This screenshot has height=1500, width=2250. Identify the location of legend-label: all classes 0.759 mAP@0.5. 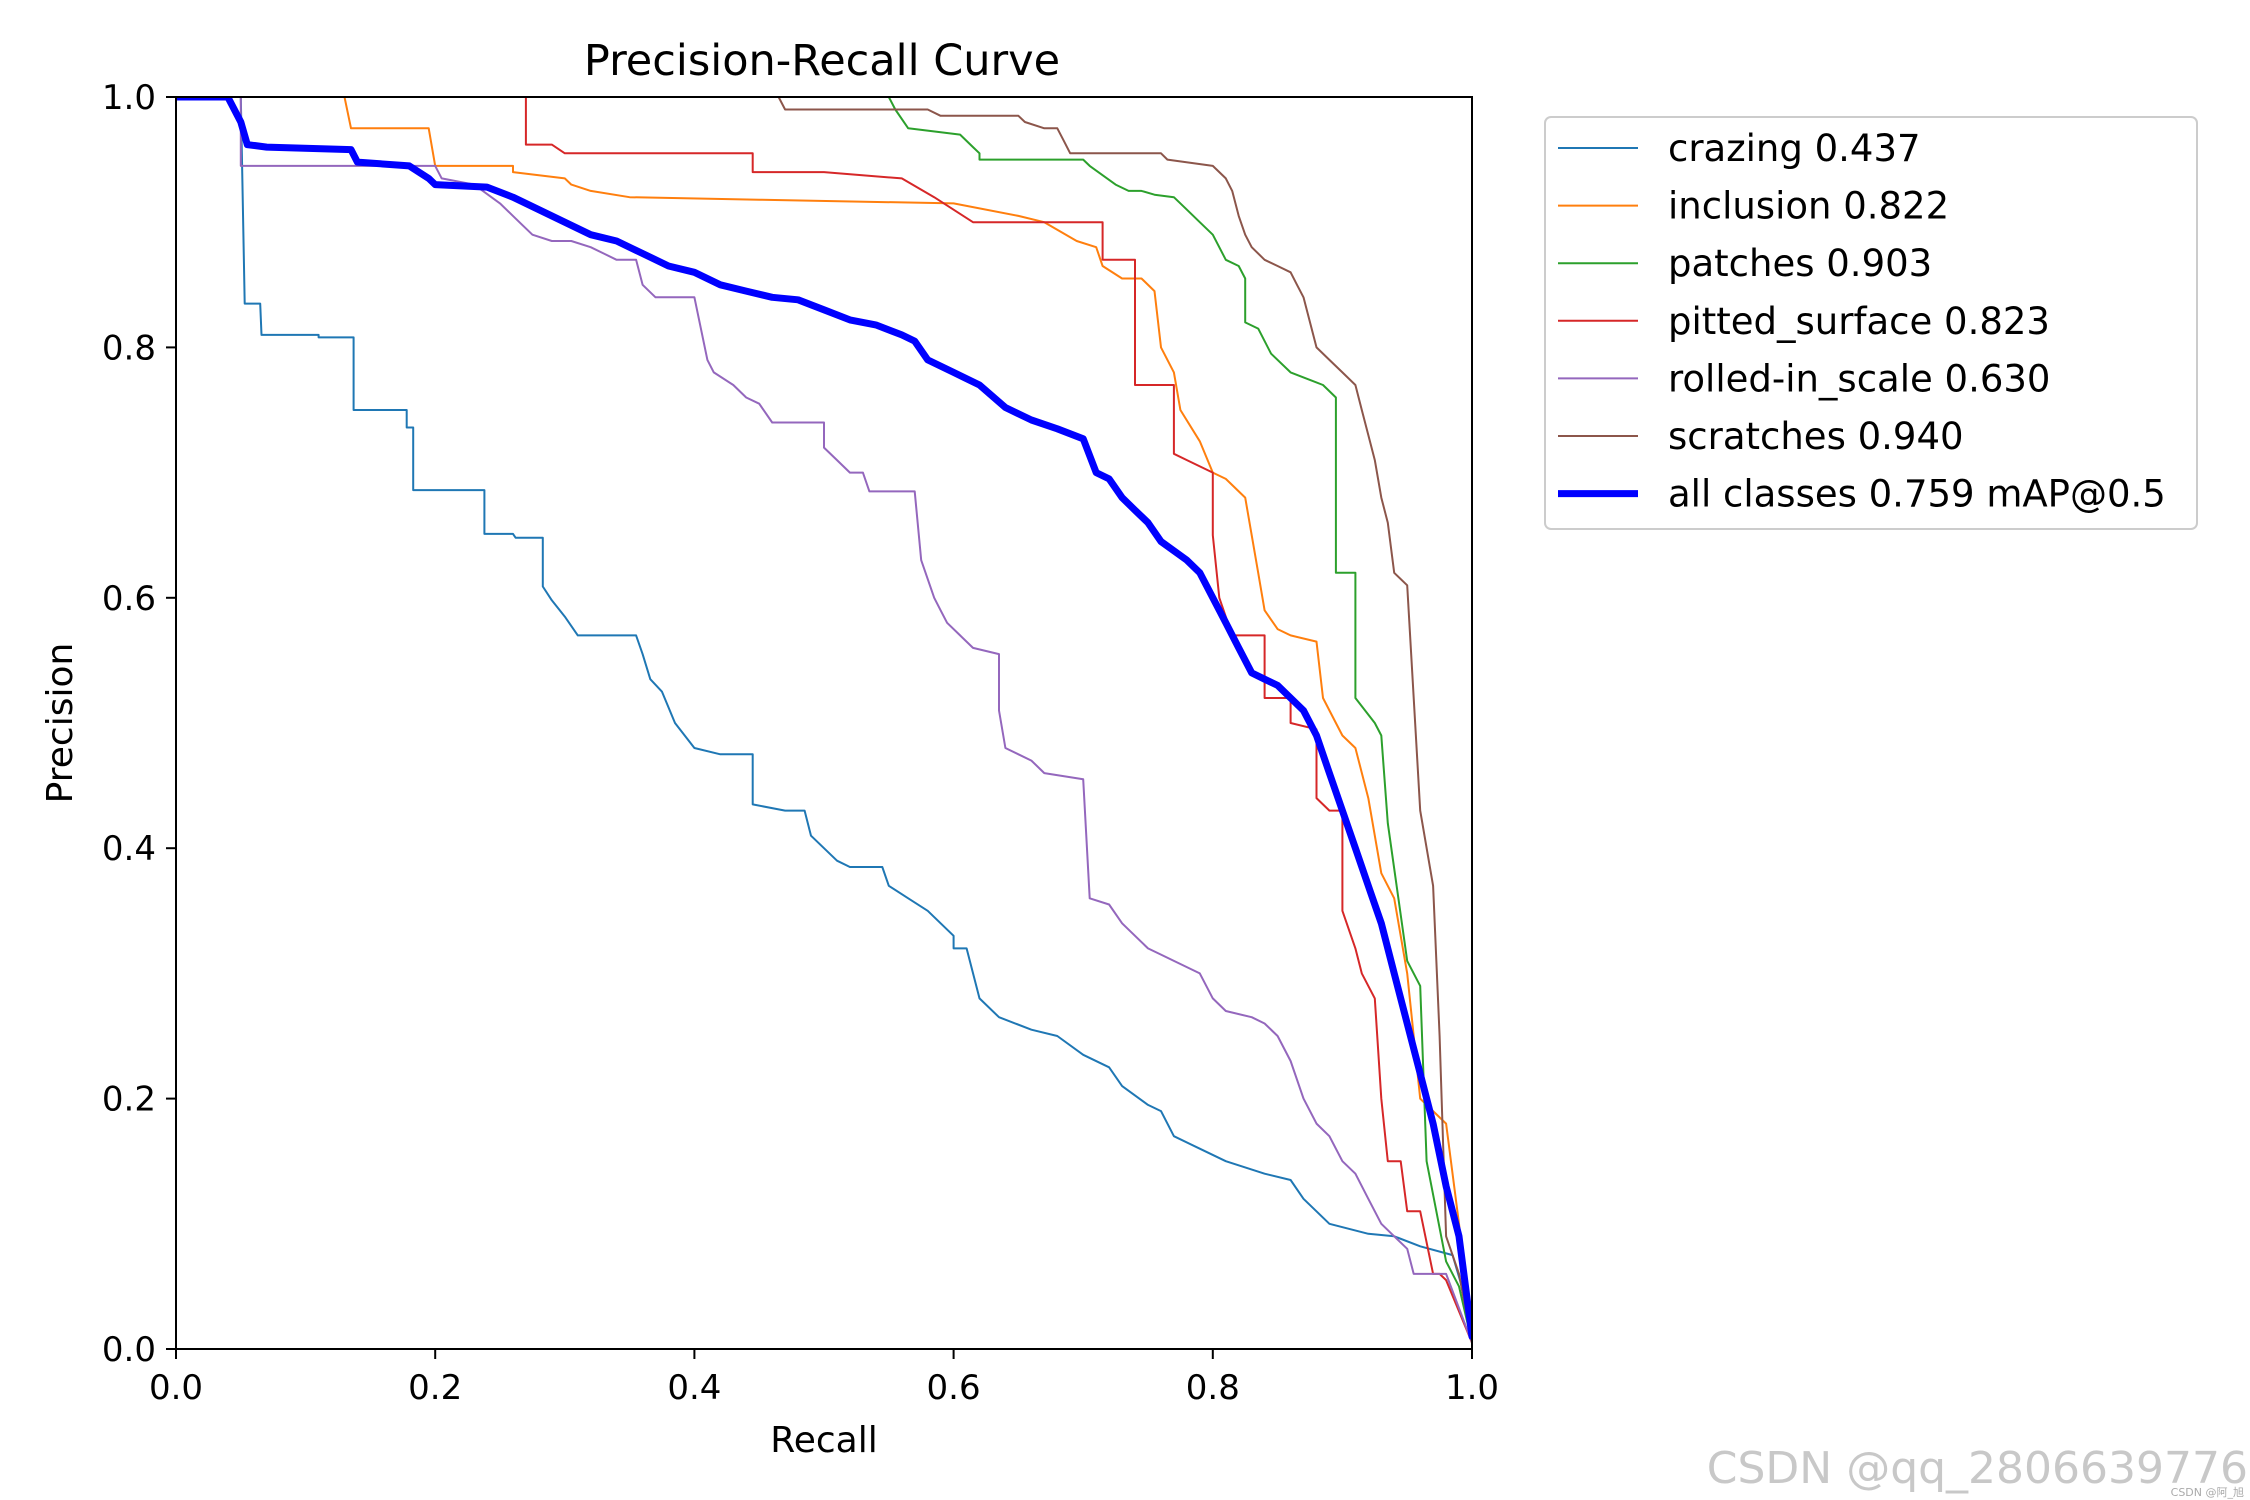
(1917, 494).